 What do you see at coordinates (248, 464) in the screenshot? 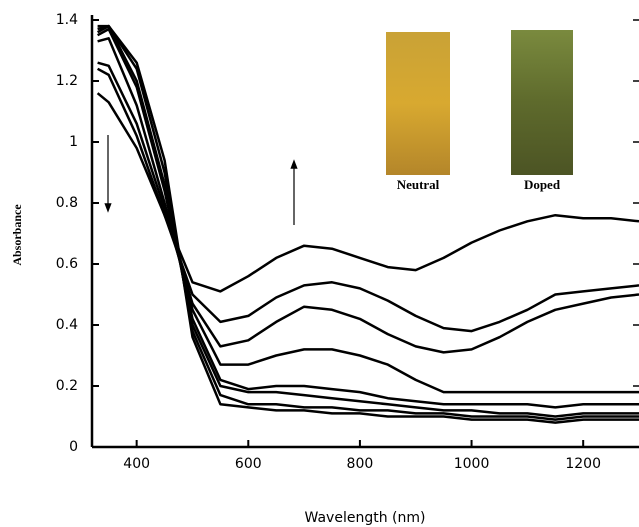
I see `x-tick-label: 600` at bounding box center [248, 464].